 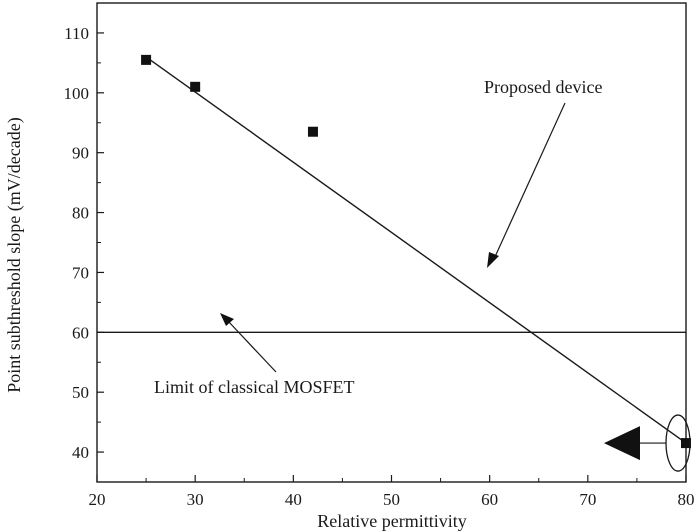 I want to click on x-axis-label: Relative permittivity, so click(x=391, y=521).